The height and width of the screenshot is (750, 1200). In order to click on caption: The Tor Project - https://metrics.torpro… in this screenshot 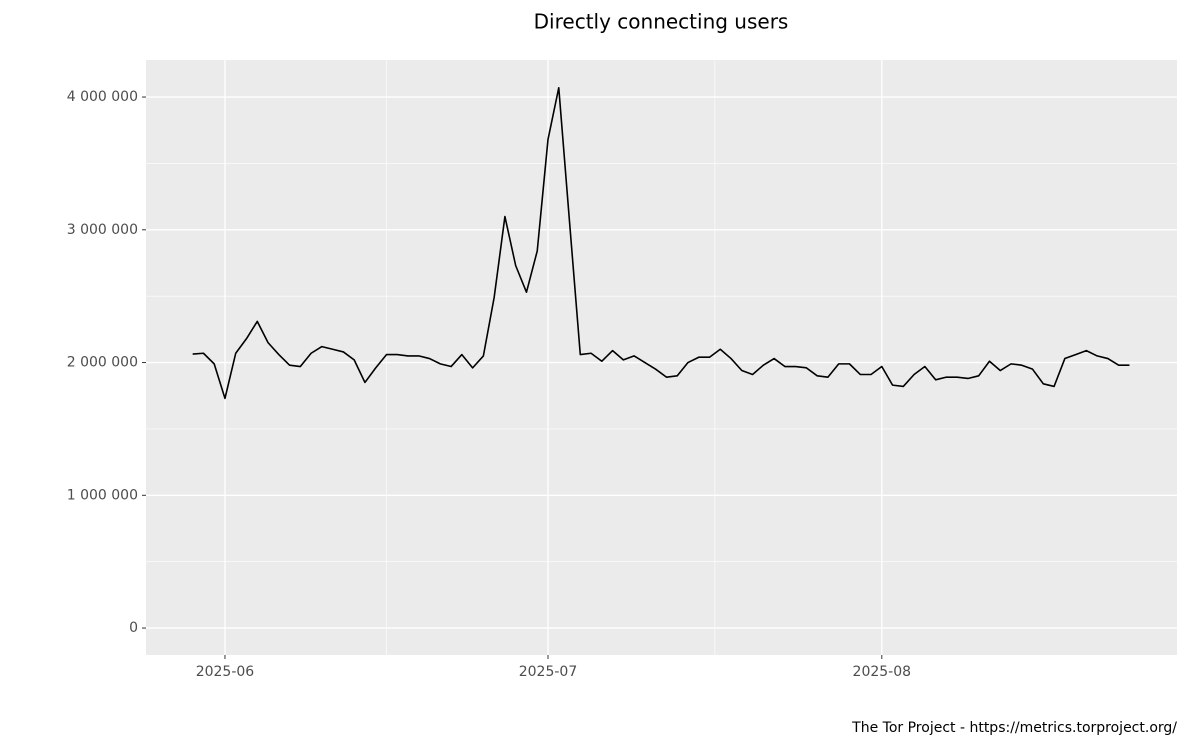, I will do `click(1014, 728)`.